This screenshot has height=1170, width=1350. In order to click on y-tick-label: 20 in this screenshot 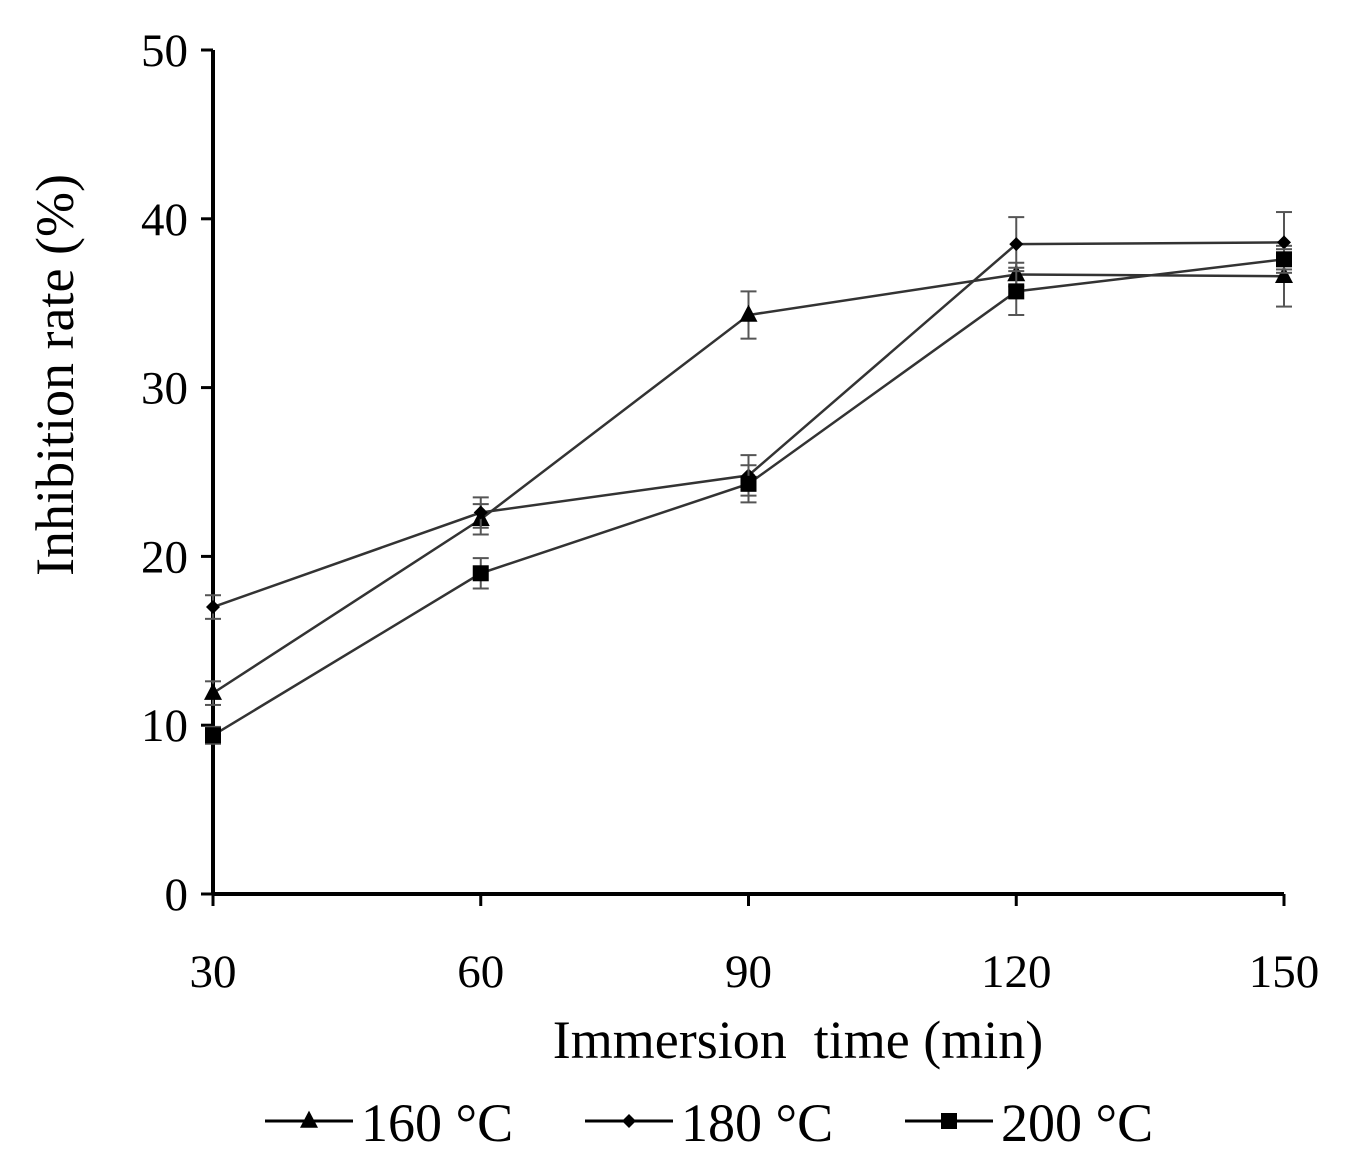, I will do `click(164, 557)`.